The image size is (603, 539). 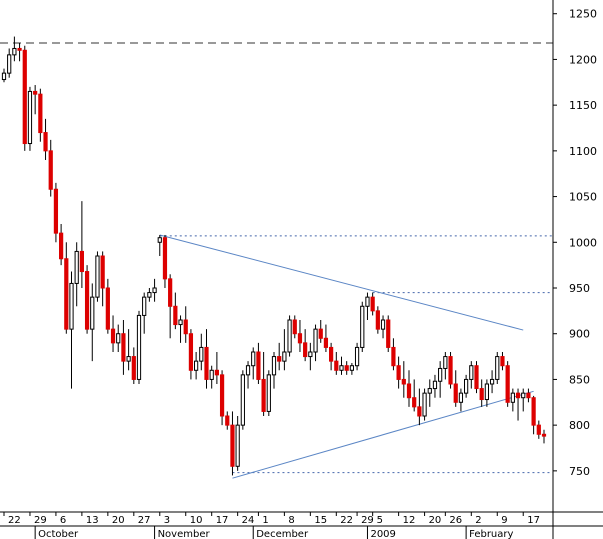 What do you see at coordinates (282, 534) in the screenshot?
I see `month-tick-label: December` at bounding box center [282, 534].